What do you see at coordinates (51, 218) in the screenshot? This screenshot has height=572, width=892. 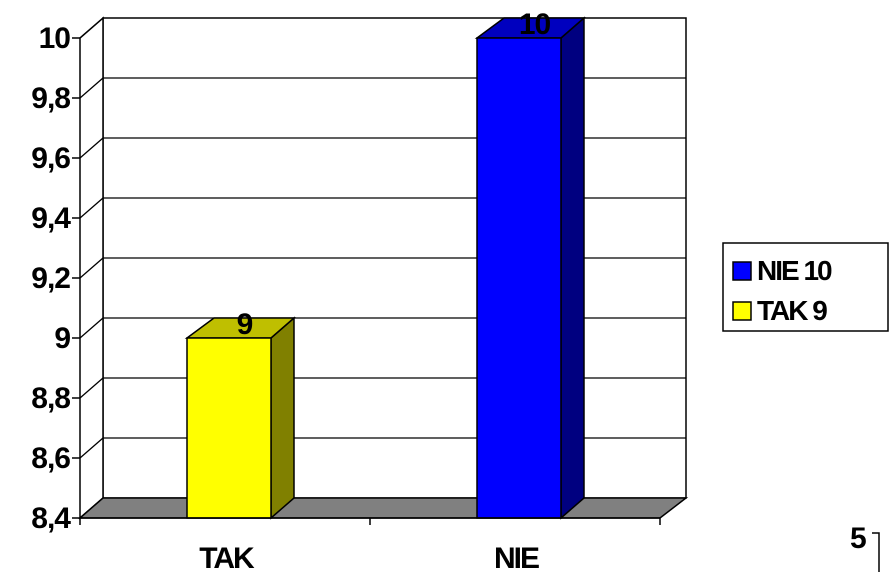 I see `y-tick-label: 9,4` at bounding box center [51, 218].